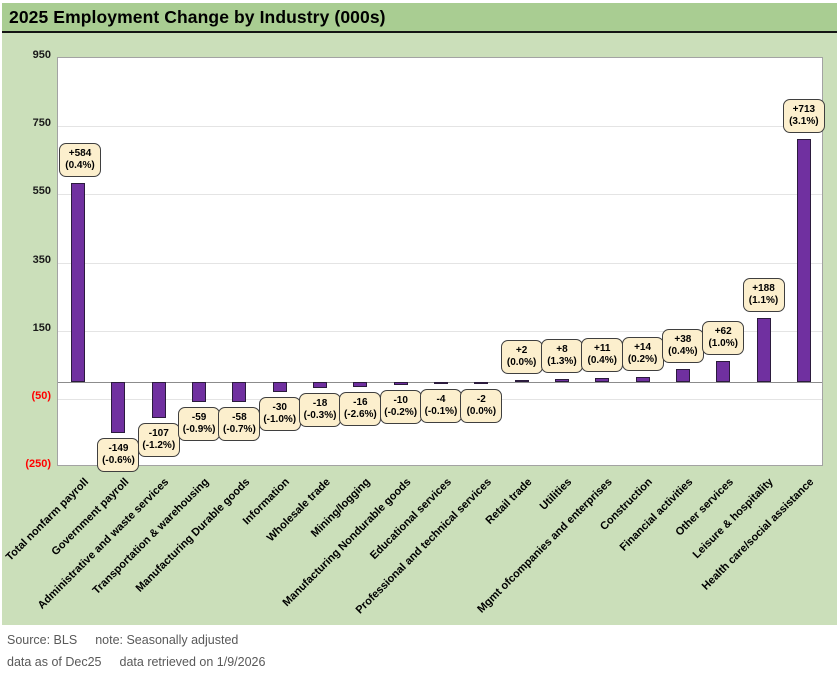  Describe the element at coordinates (38, 464) in the screenshot. I see `y-tick-label: (250)` at that location.